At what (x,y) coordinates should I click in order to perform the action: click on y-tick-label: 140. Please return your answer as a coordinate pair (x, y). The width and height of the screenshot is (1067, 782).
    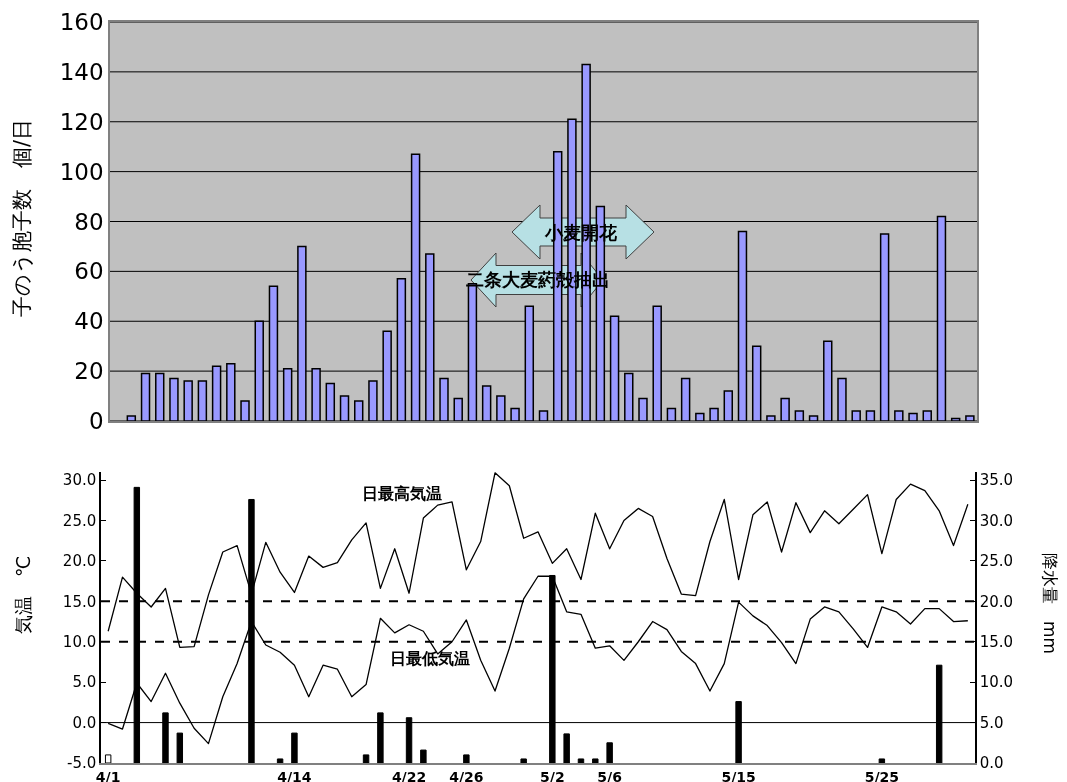
    Looking at the image, I should click on (81, 71).